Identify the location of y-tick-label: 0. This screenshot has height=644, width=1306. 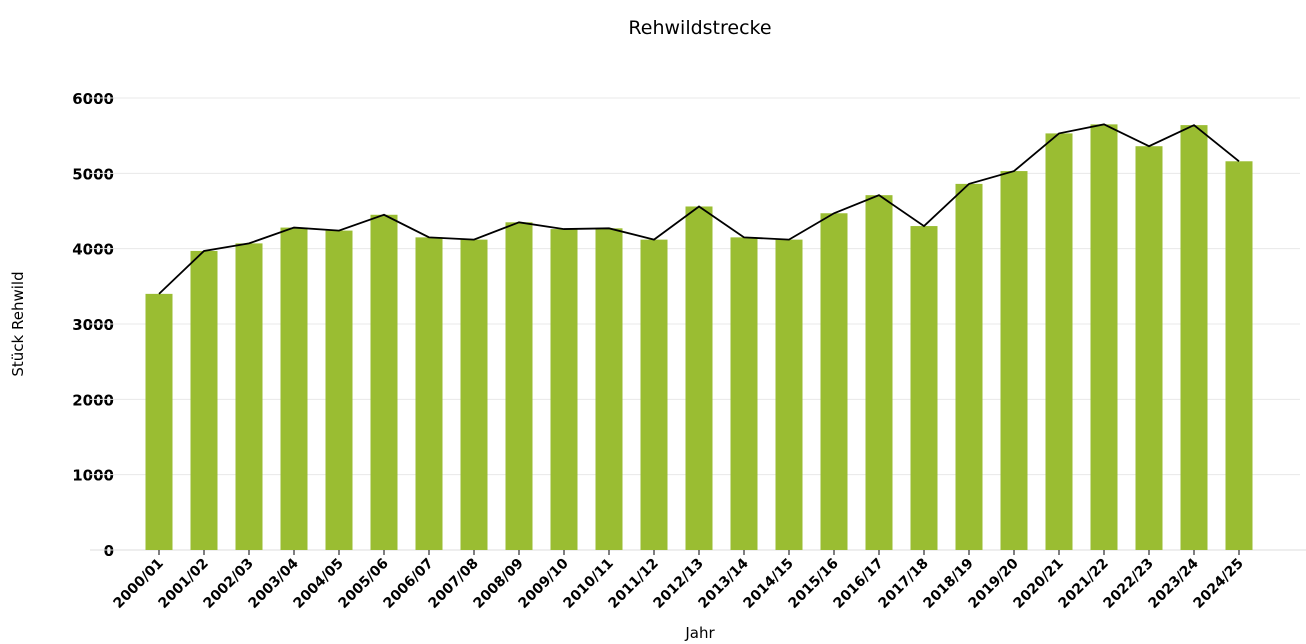
(109, 551).